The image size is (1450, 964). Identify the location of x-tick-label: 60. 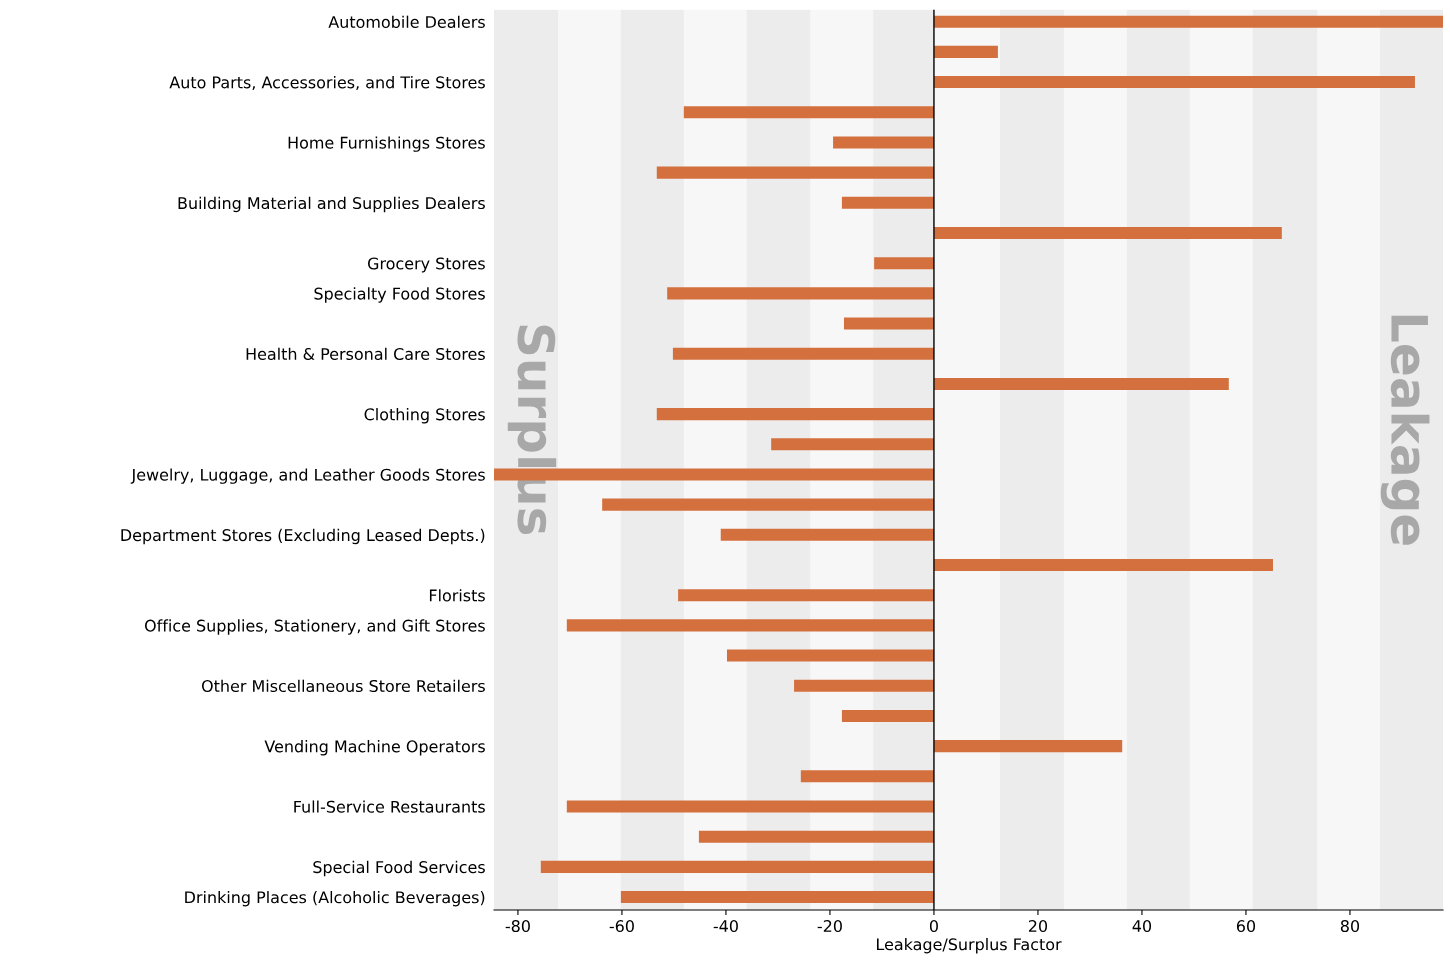
(1246, 926).